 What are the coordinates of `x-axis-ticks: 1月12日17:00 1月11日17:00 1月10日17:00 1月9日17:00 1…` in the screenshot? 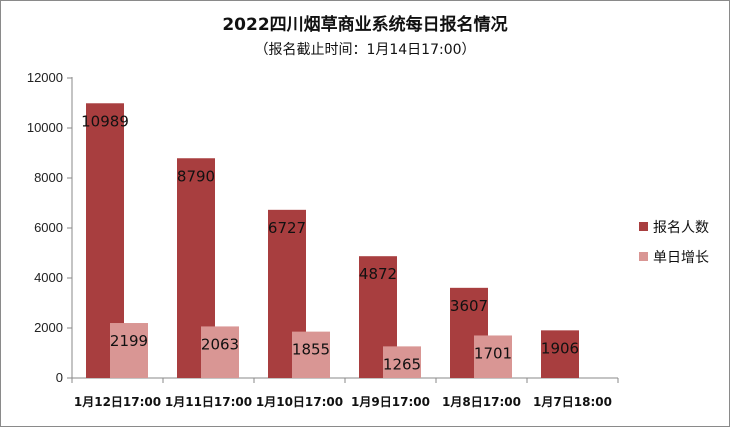 It's located at (345, 393).